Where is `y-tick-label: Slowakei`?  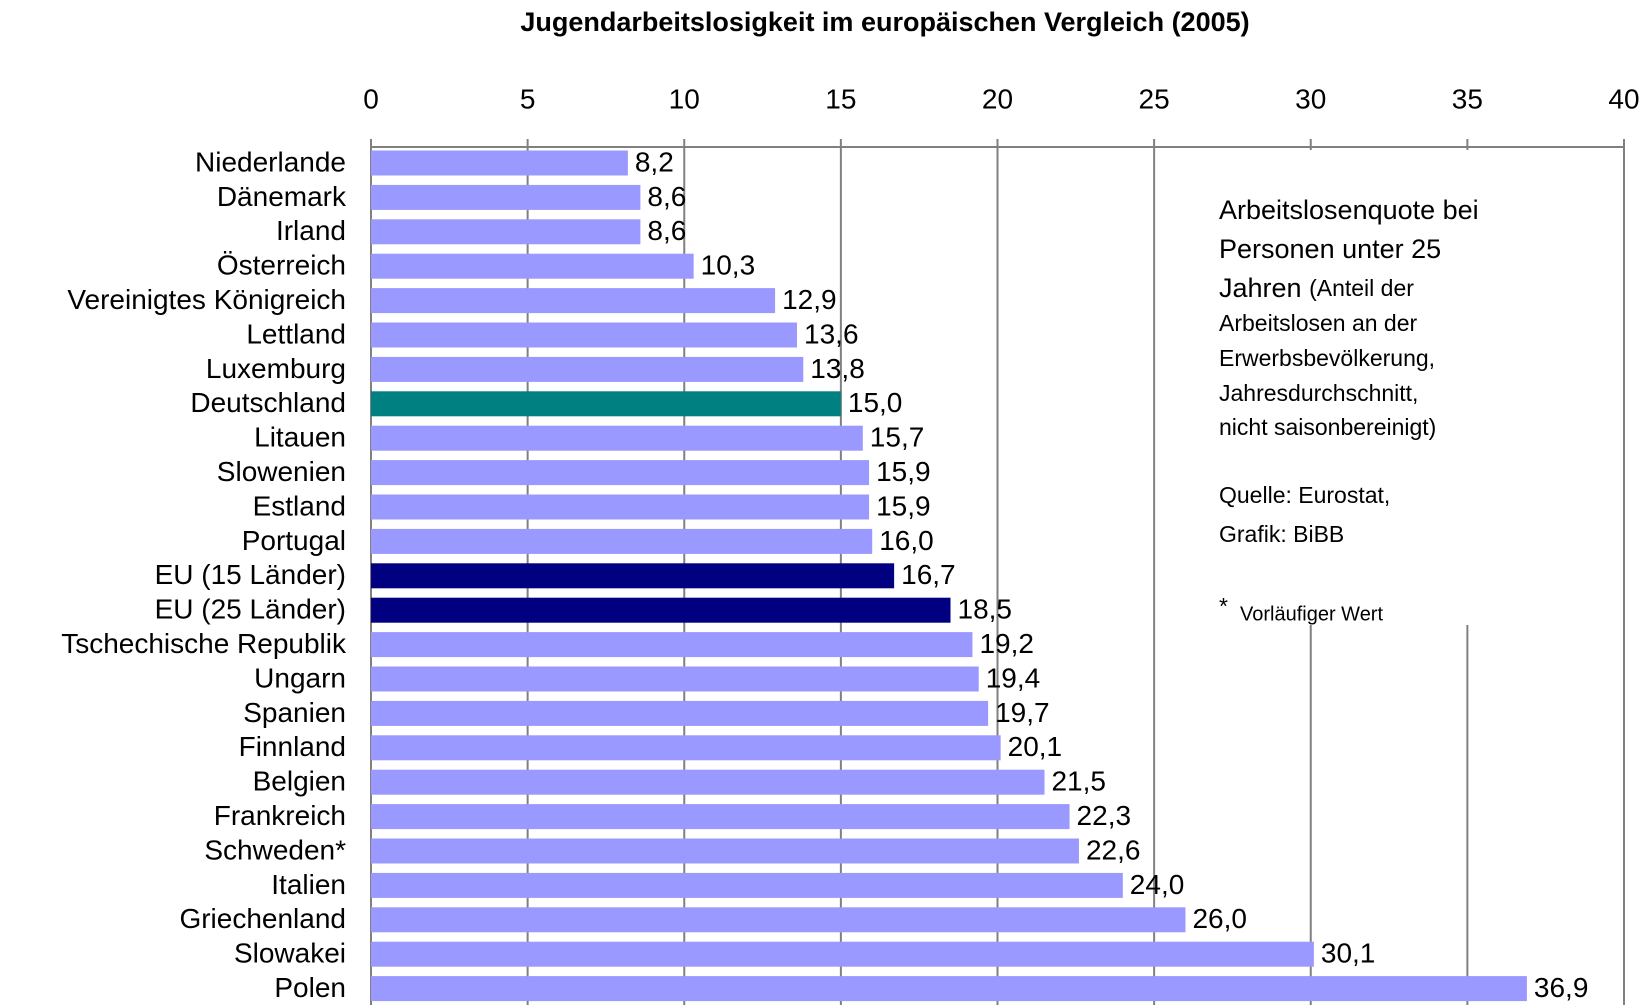
y-tick-label: Slowakei is located at coordinates (290, 953).